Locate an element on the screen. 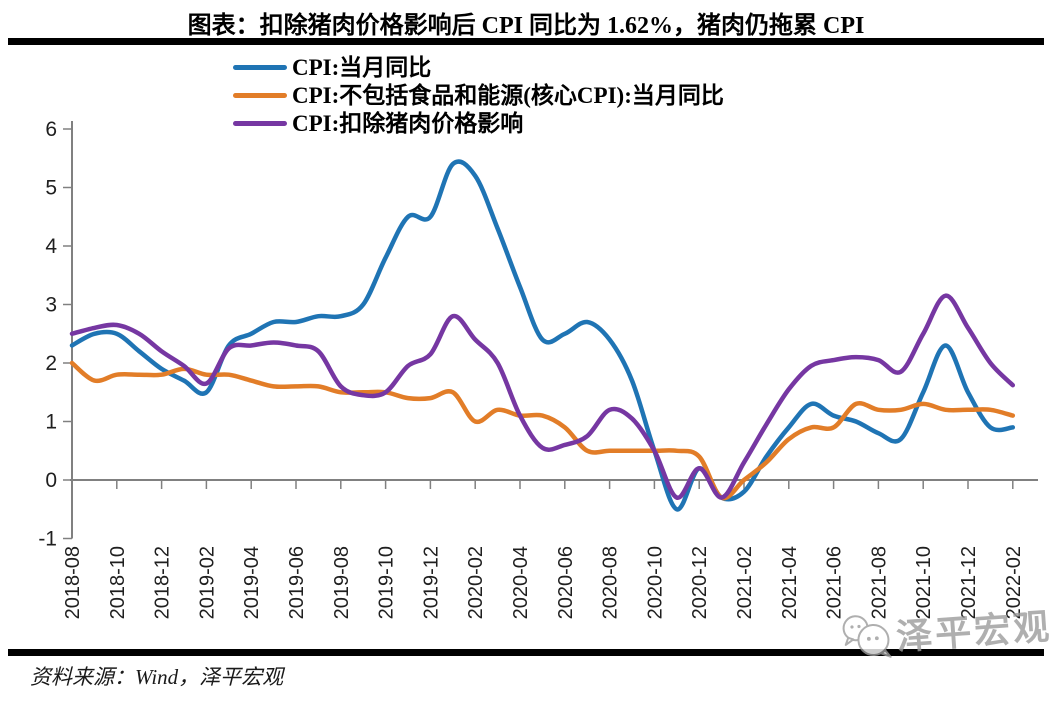 The image size is (1052, 701). x-tick-label: 2021-02 is located at coordinates (745, 582).